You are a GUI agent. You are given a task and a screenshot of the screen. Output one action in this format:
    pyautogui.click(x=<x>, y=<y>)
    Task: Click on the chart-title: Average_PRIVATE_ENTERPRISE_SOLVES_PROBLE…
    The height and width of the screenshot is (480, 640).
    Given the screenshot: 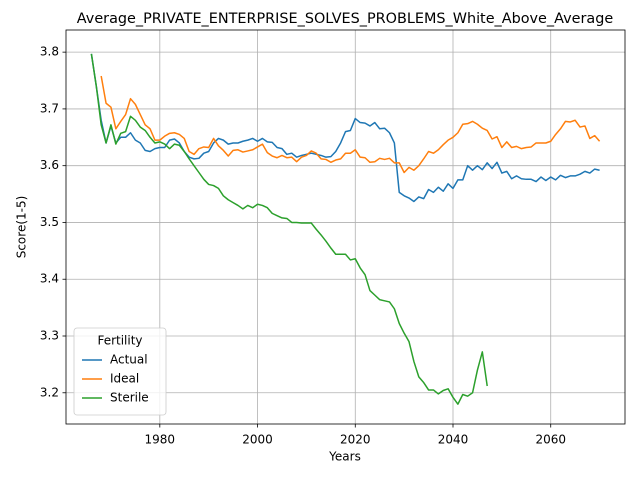 What is the action you would take?
    pyautogui.click(x=345, y=19)
    